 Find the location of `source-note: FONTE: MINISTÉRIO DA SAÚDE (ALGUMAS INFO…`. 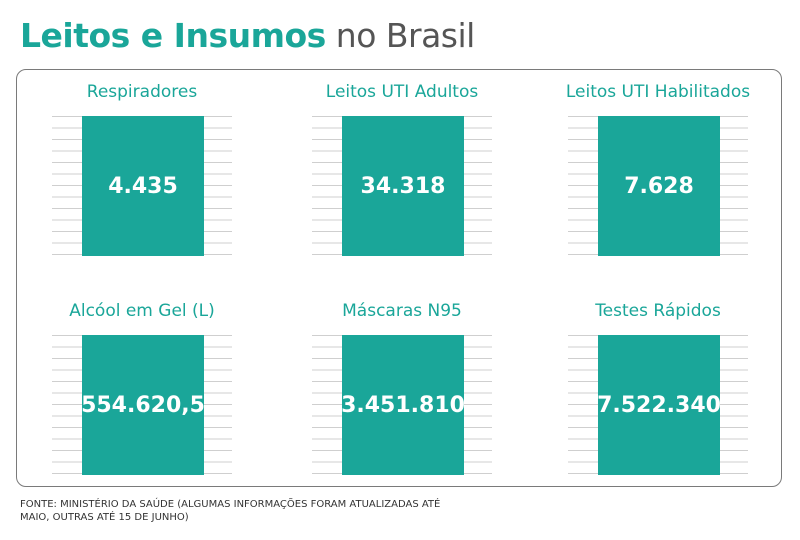

source-note: FONTE: MINISTÉRIO DA SAÚDE (ALGUMAS INFO… is located at coordinates (255, 511).